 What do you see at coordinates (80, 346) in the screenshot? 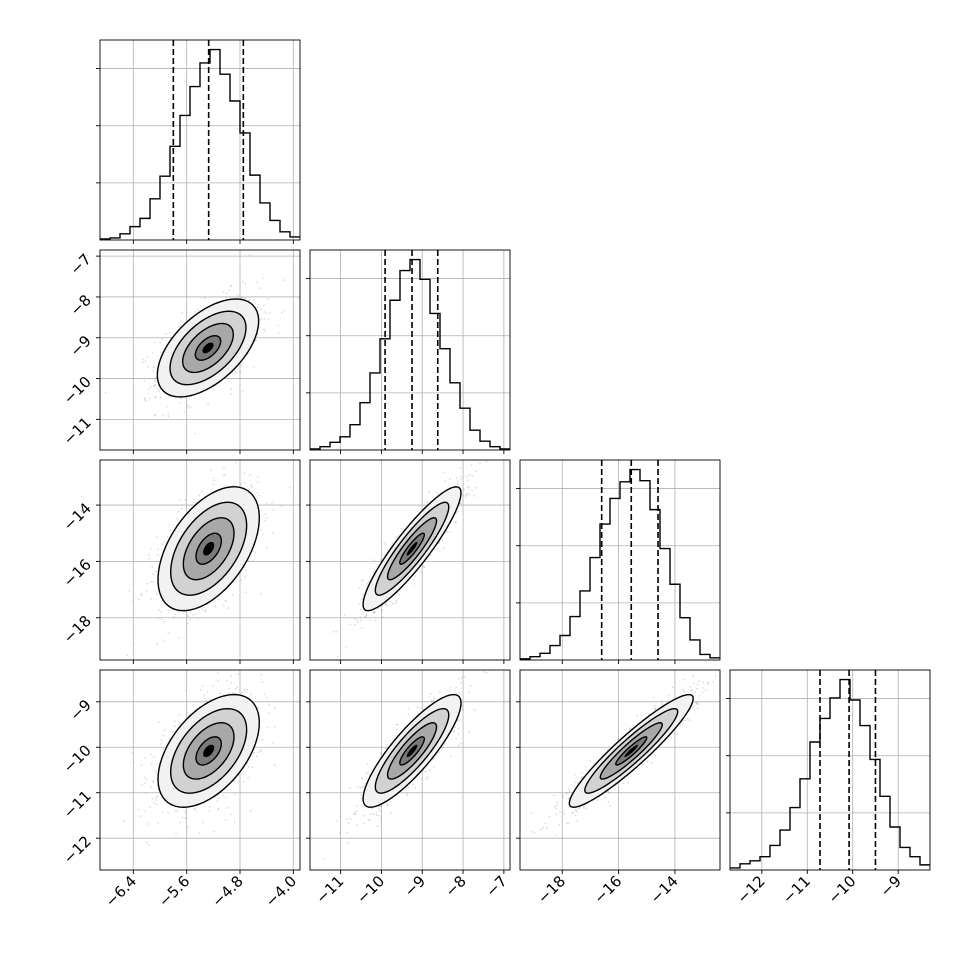
I see `y-tick-label: −9` at bounding box center [80, 346].